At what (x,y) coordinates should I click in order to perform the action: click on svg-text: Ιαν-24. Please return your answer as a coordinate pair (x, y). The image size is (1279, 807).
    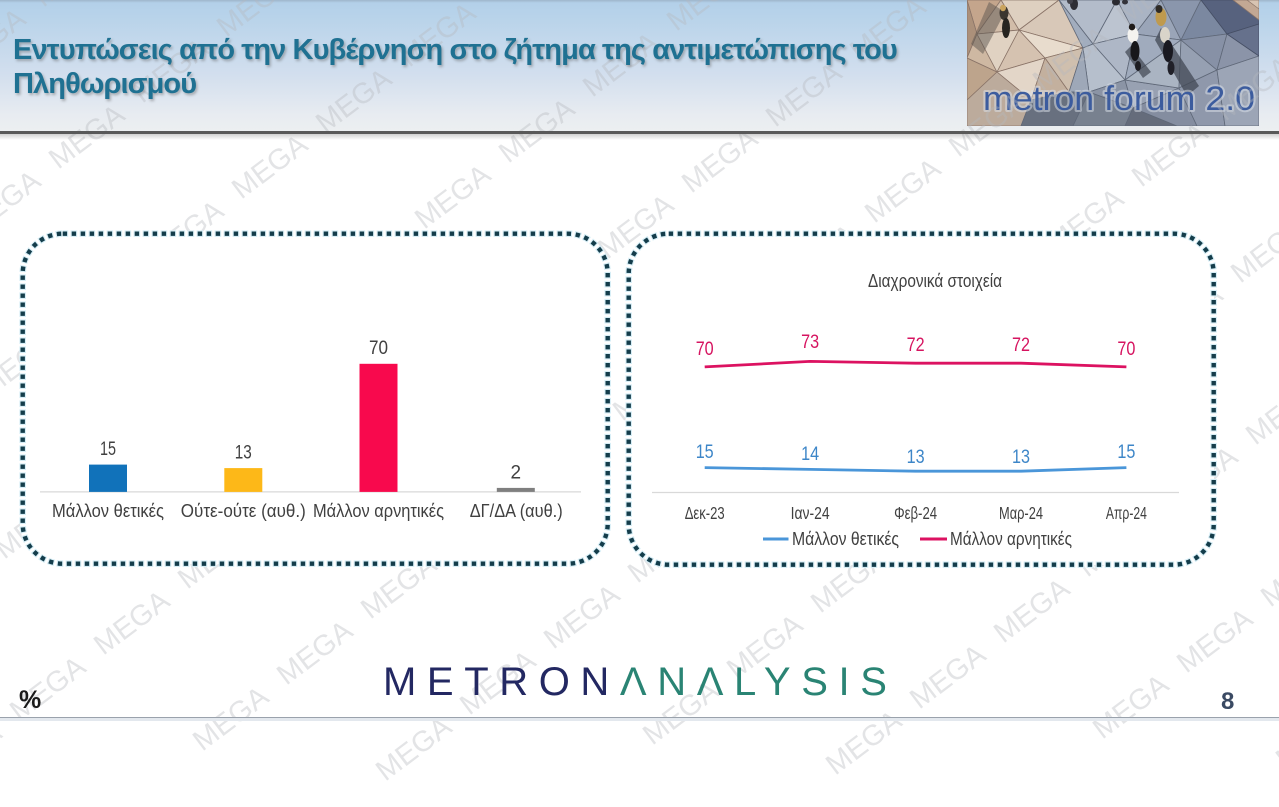
    Looking at the image, I should click on (810, 513).